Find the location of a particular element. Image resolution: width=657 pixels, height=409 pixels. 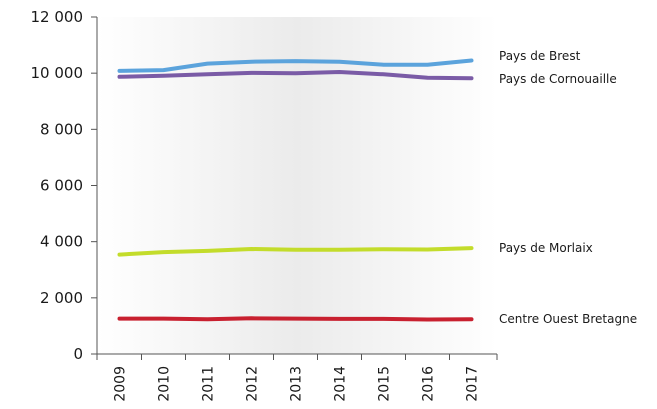

x-tick-label: 2014 is located at coordinates (341, 384).